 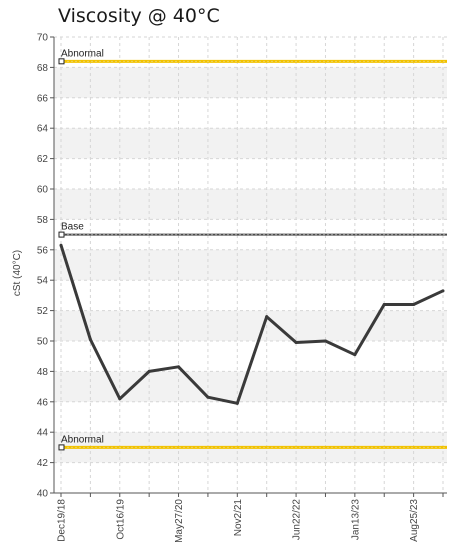 What do you see at coordinates (238, 518) in the screenshot?
I see `x-tick-label: Nov2/21` at bounding box center [238, 518].